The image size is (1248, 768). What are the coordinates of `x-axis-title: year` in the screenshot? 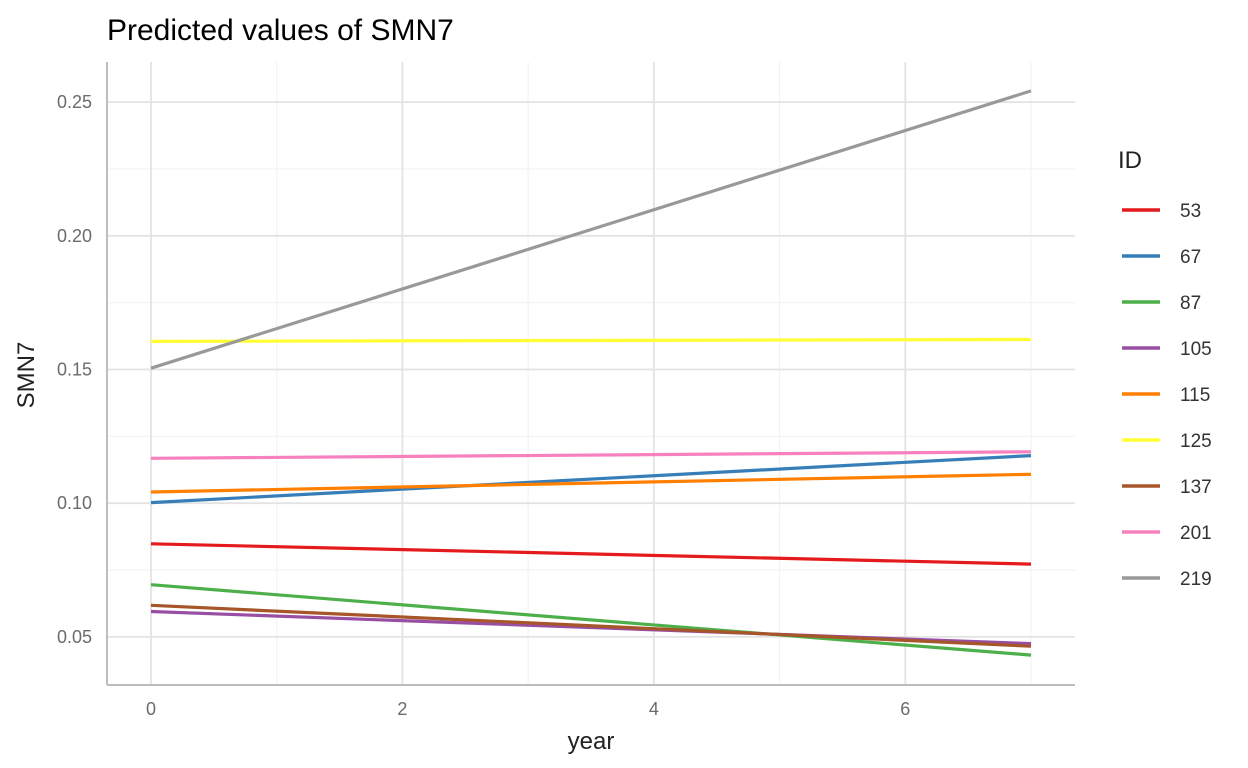 It's located at (591, 741).